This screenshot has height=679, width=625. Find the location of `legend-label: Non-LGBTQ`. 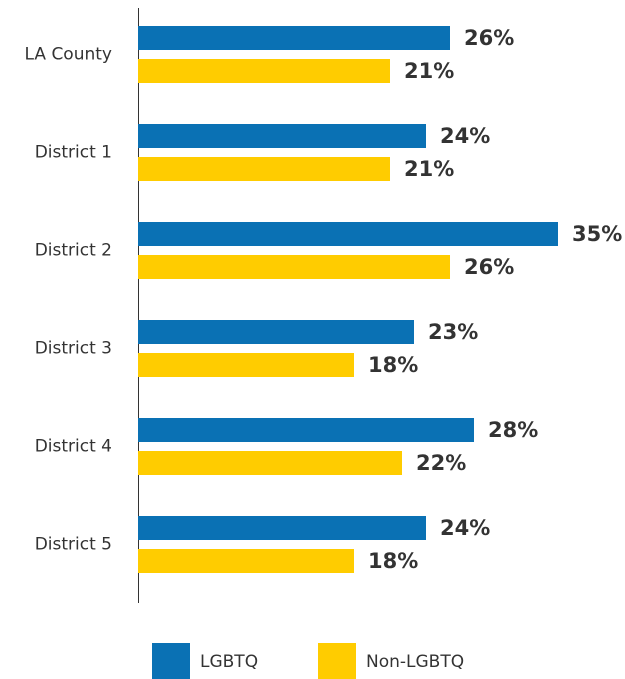

legend-label: Non-LGBTQ is located at coordinates (415, 662).